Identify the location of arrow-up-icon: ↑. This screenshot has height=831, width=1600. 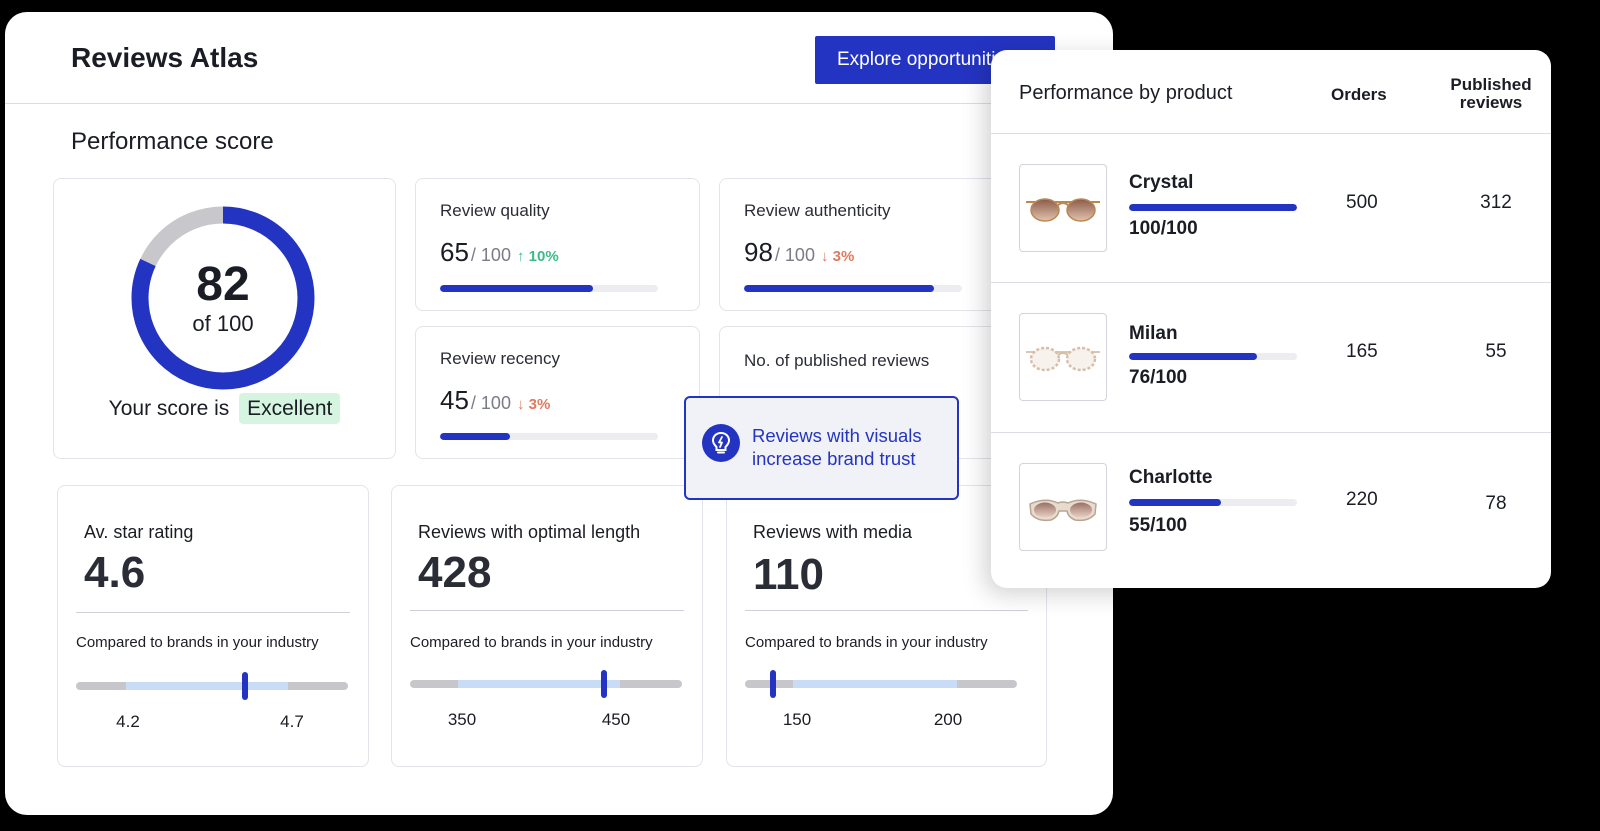
(520, 256).